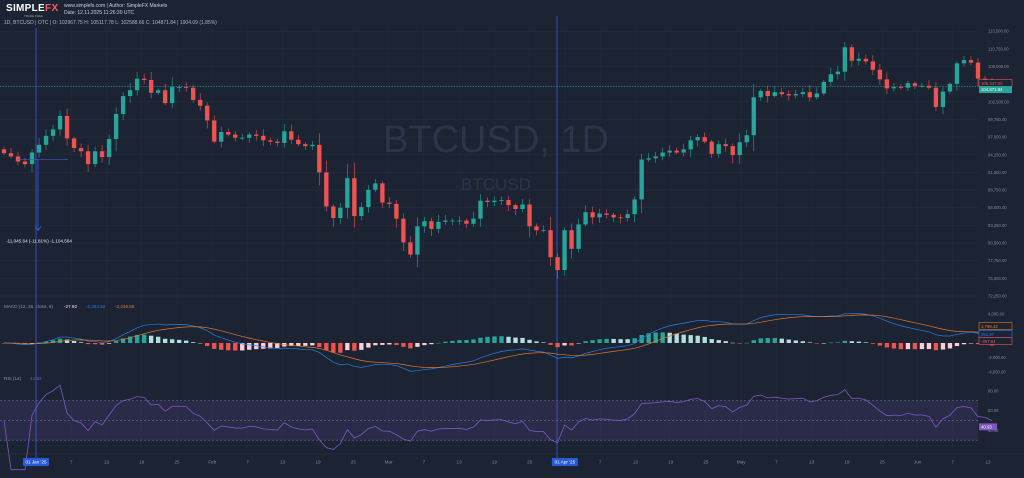  I want to click on price-tick-label: 94,250.00, so click(997, 154).